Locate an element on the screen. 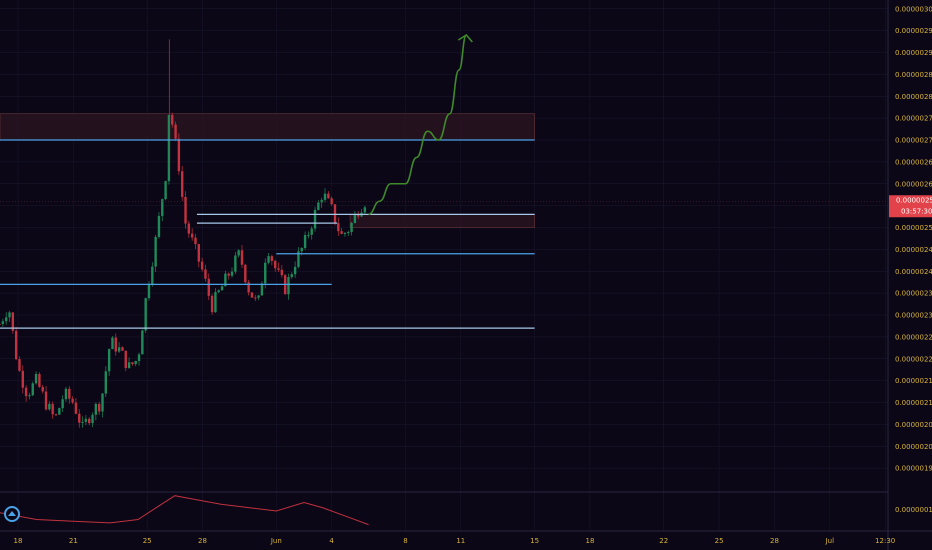  y-tick-label: 0.00000285 is located at coordinates (913, 75).